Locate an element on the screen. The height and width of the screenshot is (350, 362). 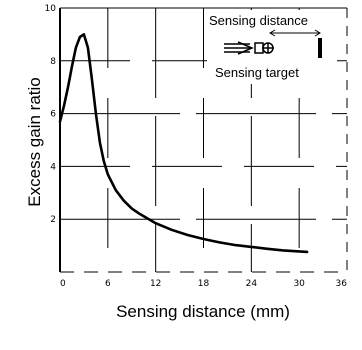
x-tick-label-24: 24 is located at coordinates (252, 284).